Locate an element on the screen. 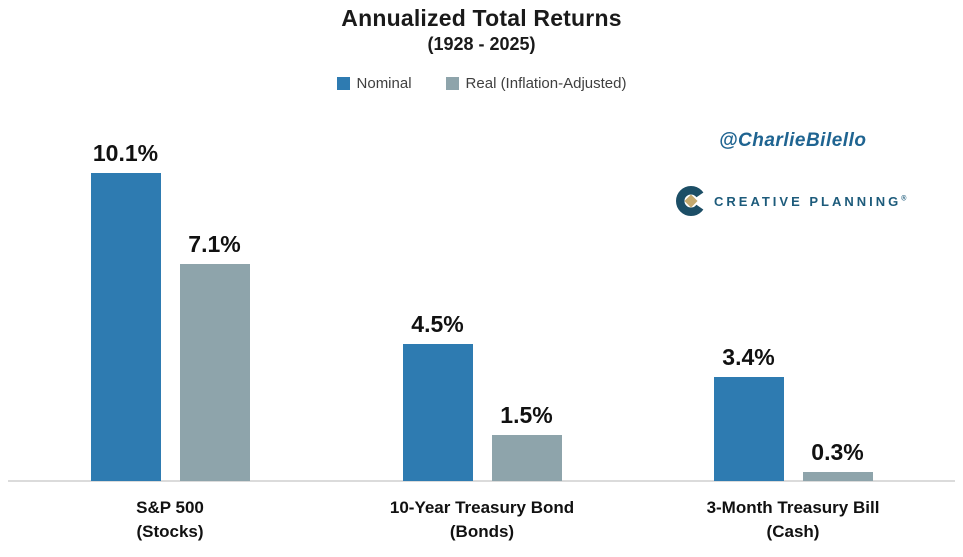 Image resolution: width=963 pixels, height=557 pixels. legend-label: Real (Inflation-Adjusted) is located at coordinates (546, 83).